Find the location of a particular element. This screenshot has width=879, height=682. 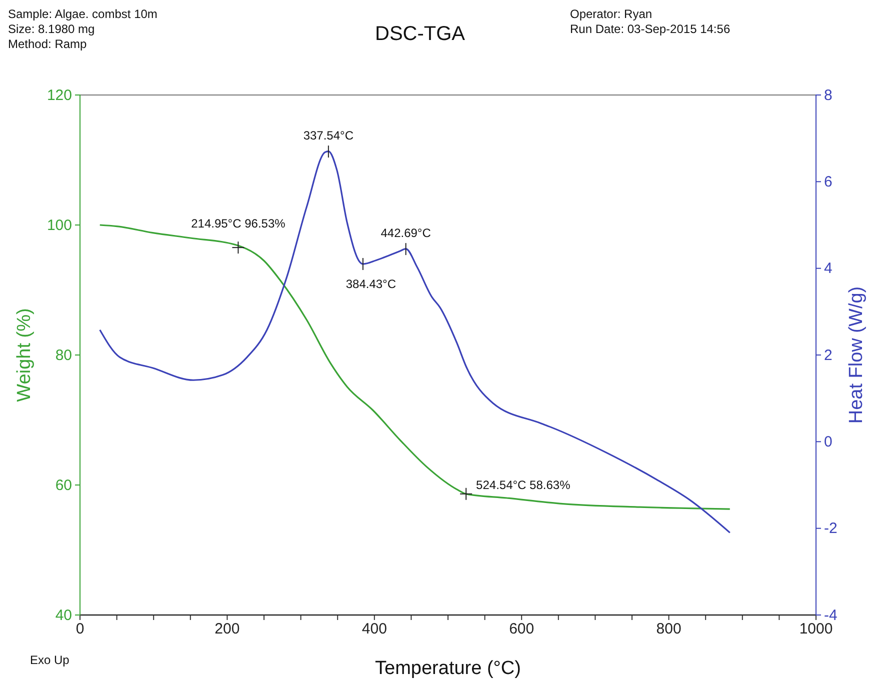

text: Run Date: 03-Sep-2015 14:56 is located at coordinates (650, 29).